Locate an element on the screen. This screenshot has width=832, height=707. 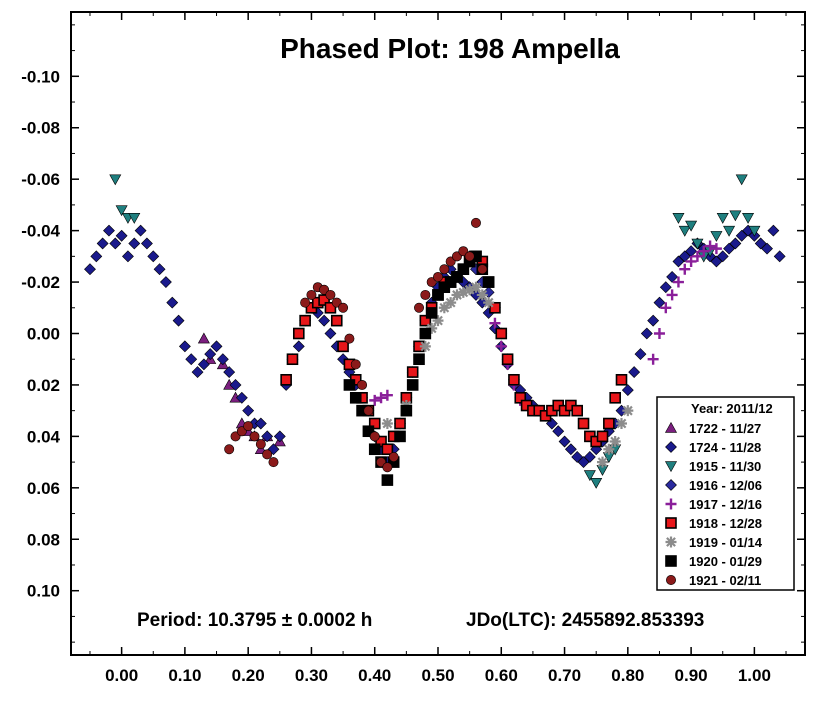
y-tick-label: 0.08 is located at coordinates (43, 539).